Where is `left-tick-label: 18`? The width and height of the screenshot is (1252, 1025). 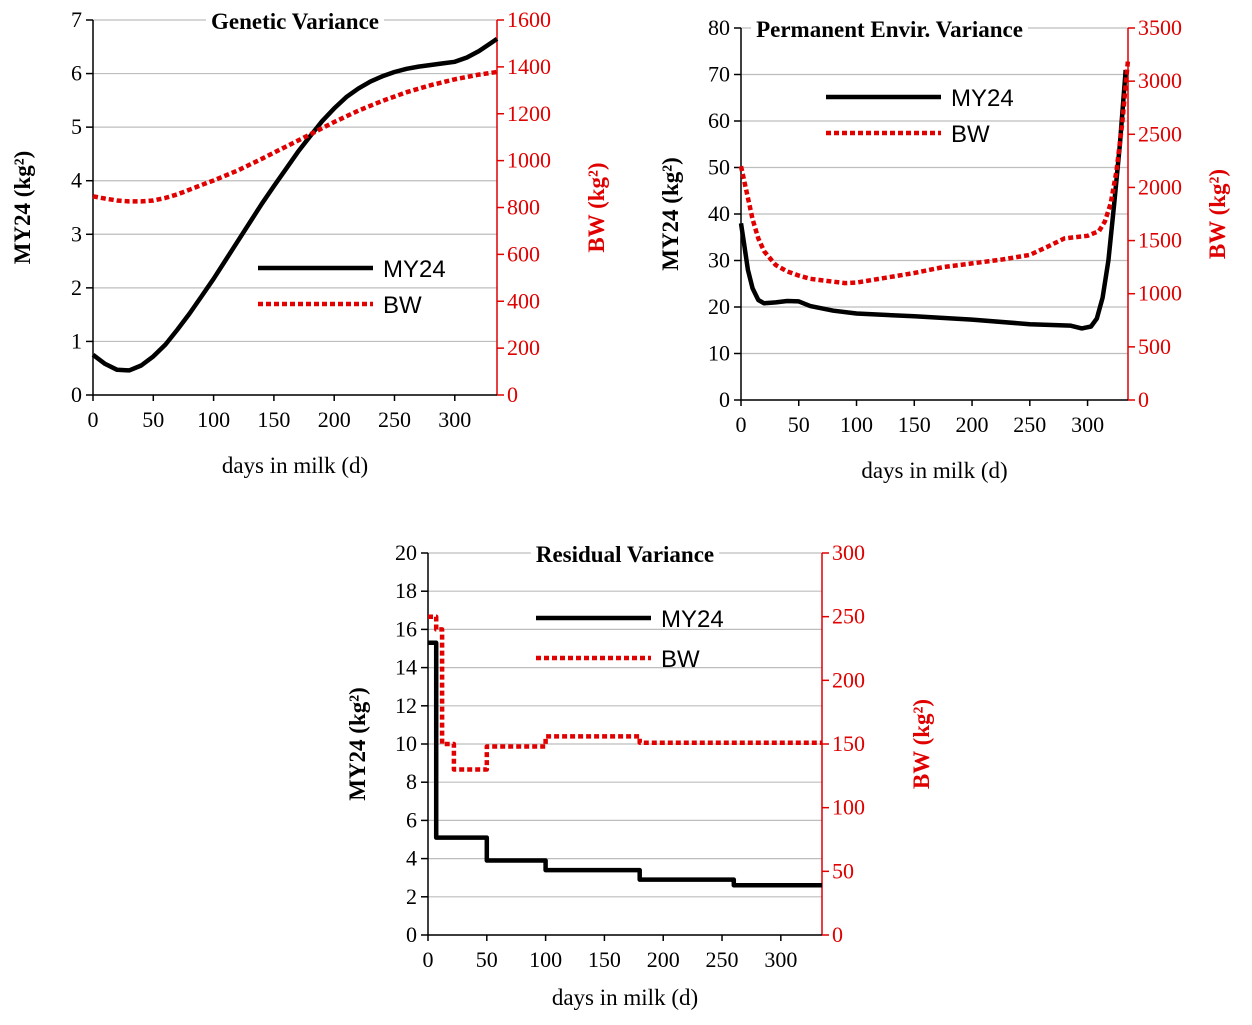
left-tick-label: 18 is located at coordinates (406, 590).